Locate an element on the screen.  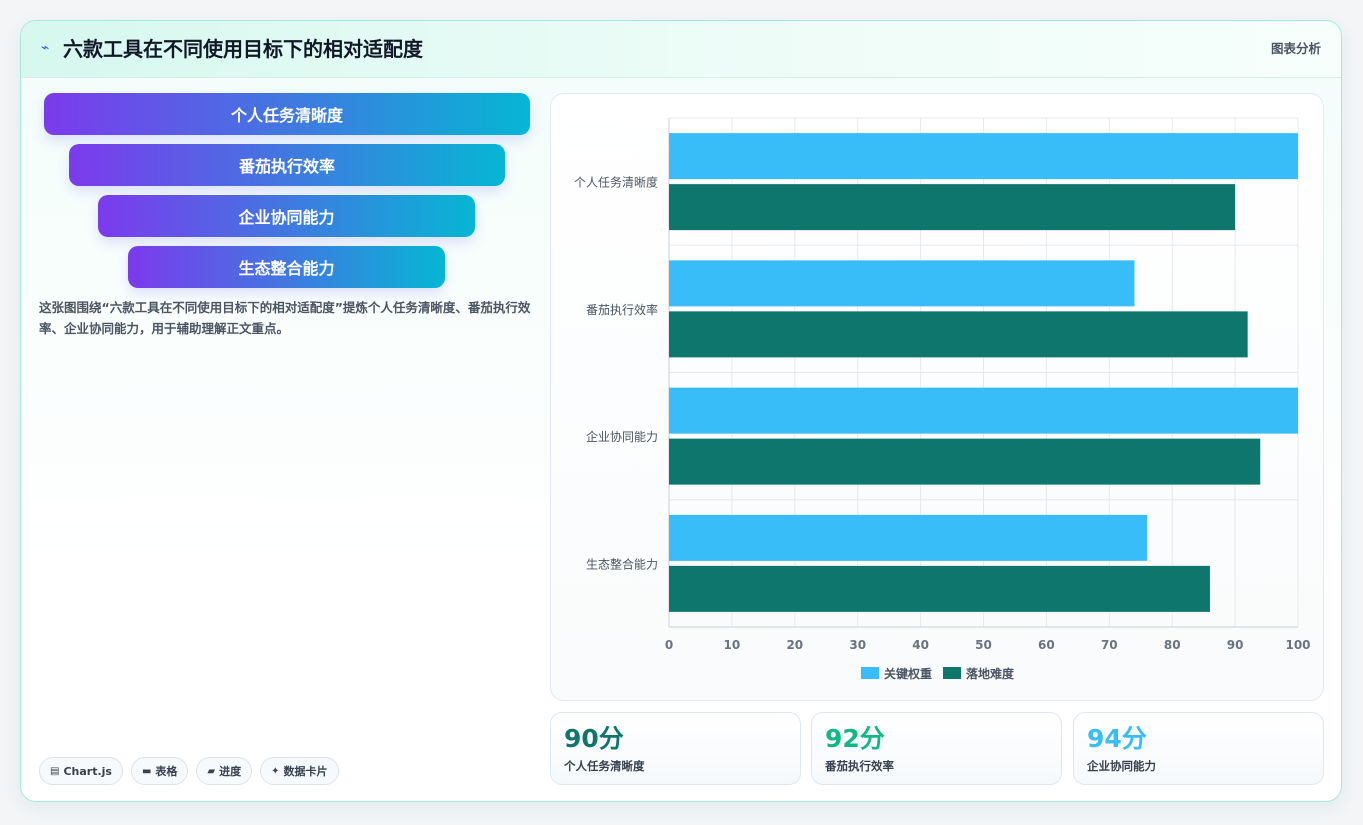
tag-label: 进度 is located at coordinates (230, 771).